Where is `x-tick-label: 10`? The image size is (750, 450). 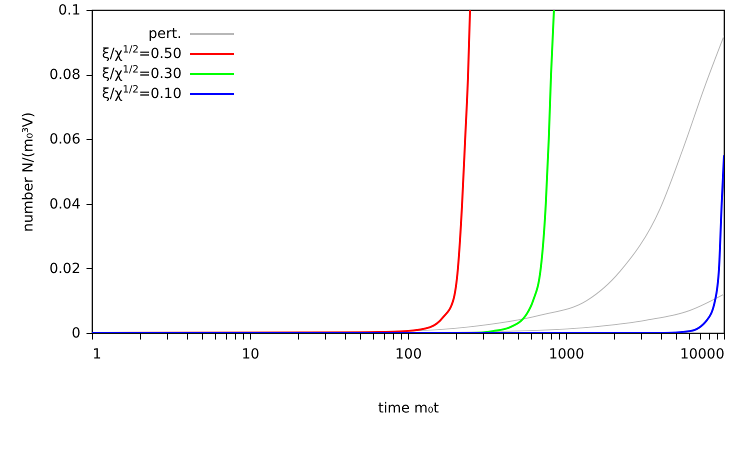
x-tick-label: 10 is located at coordinates (251, 354).